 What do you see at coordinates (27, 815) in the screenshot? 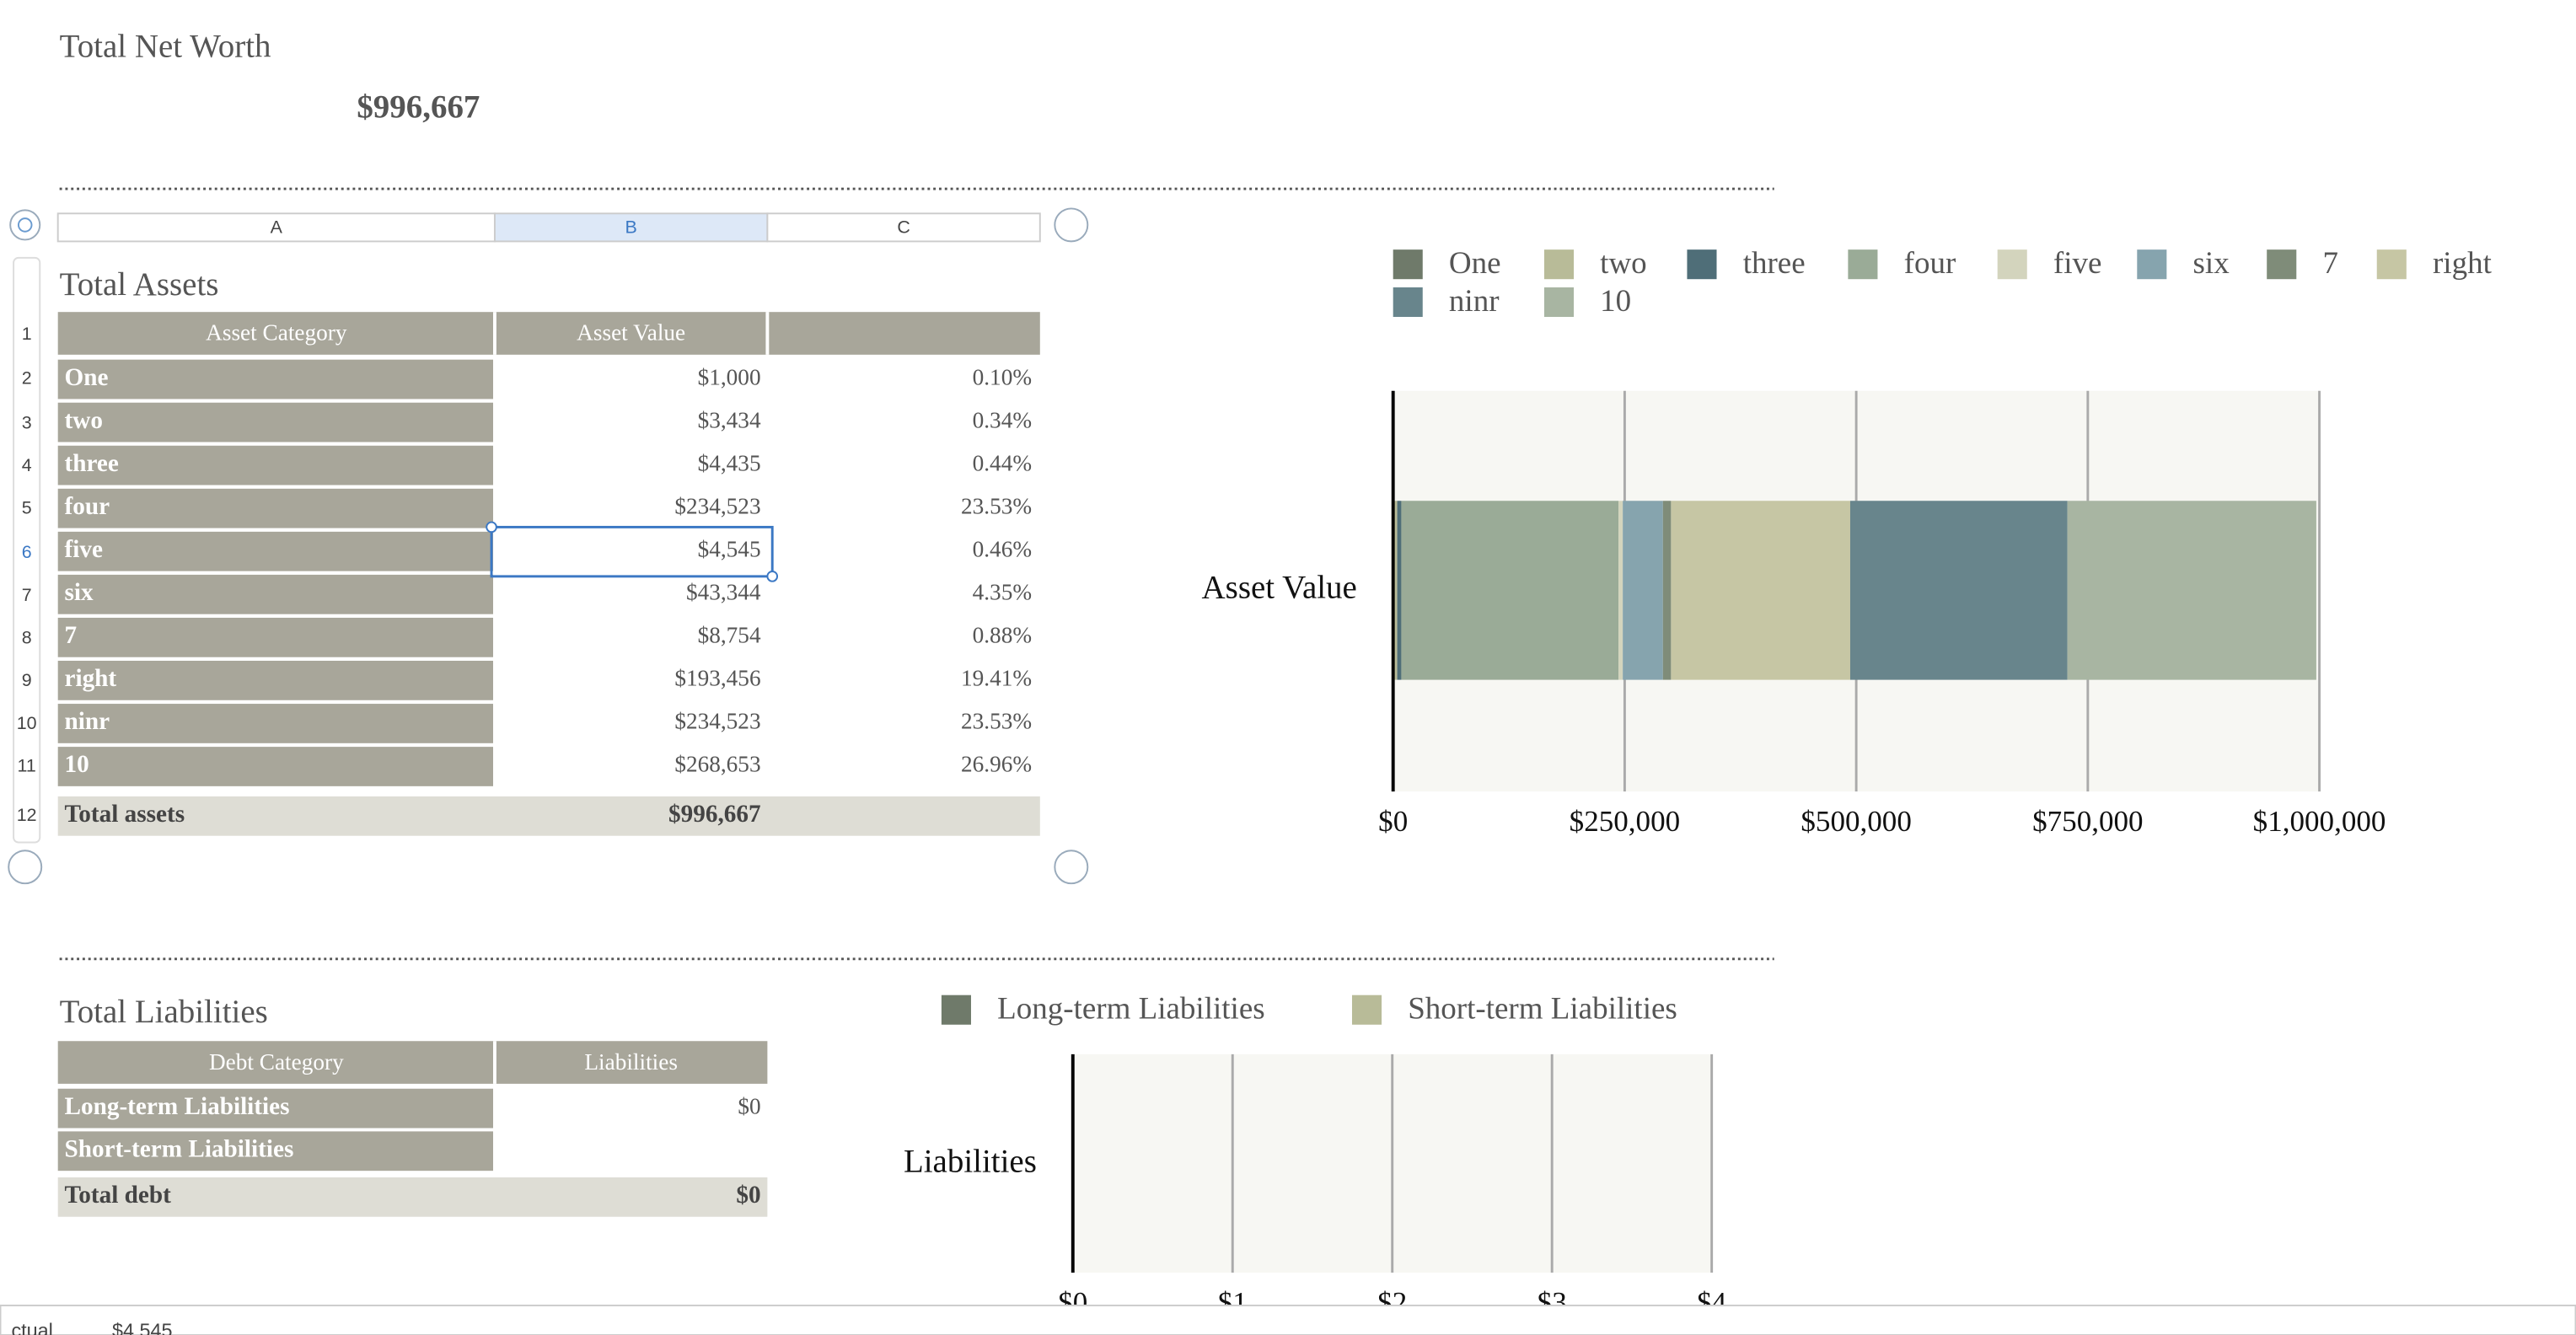
I see `row-number: 12` at bounding box center [27, 815].